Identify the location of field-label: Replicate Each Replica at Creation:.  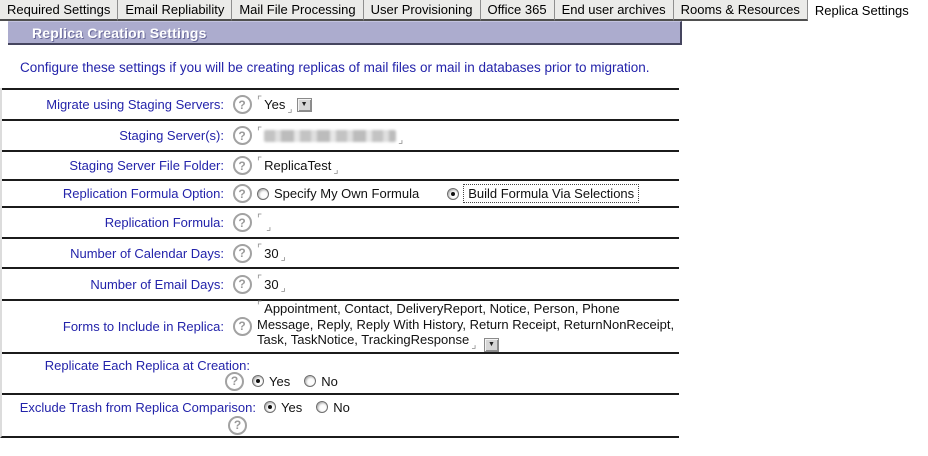
(147, 365).